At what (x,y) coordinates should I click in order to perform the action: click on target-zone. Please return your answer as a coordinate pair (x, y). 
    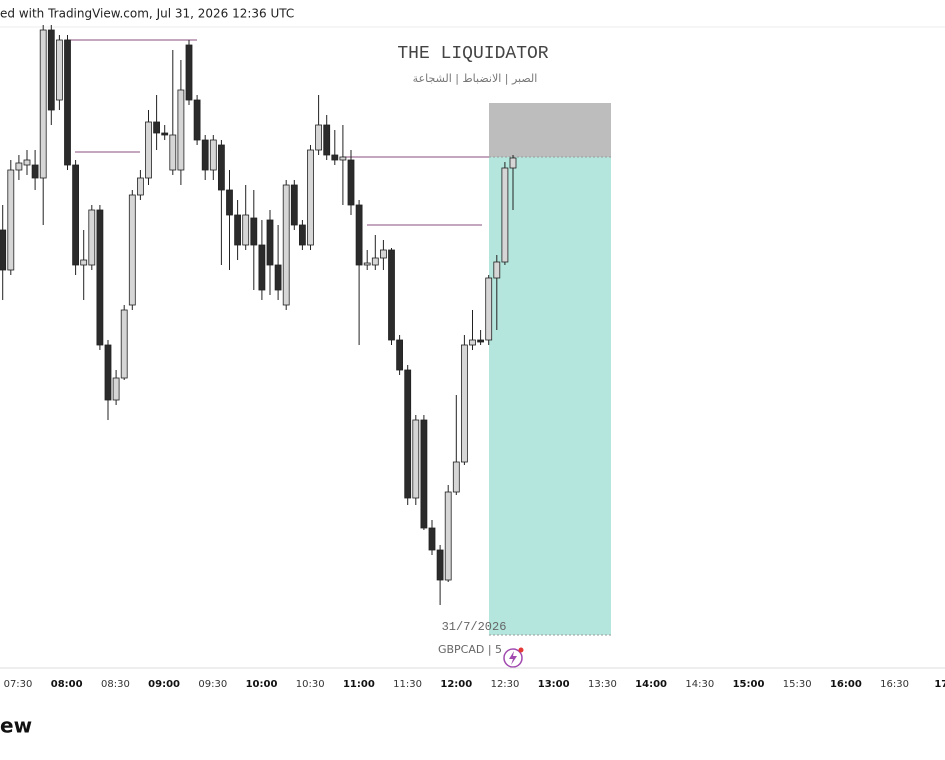
    Looking at the image, I should click on (550, 396).